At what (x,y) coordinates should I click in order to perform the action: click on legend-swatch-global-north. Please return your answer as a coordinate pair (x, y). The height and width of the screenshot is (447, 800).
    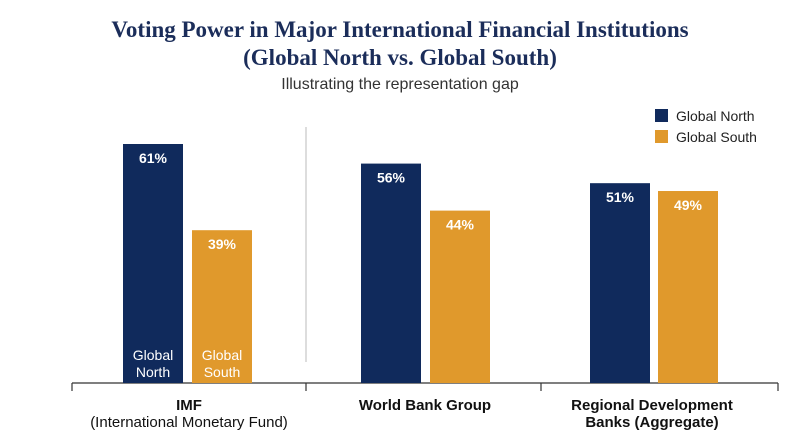
    Looking at the image, I should click on (661, 115).